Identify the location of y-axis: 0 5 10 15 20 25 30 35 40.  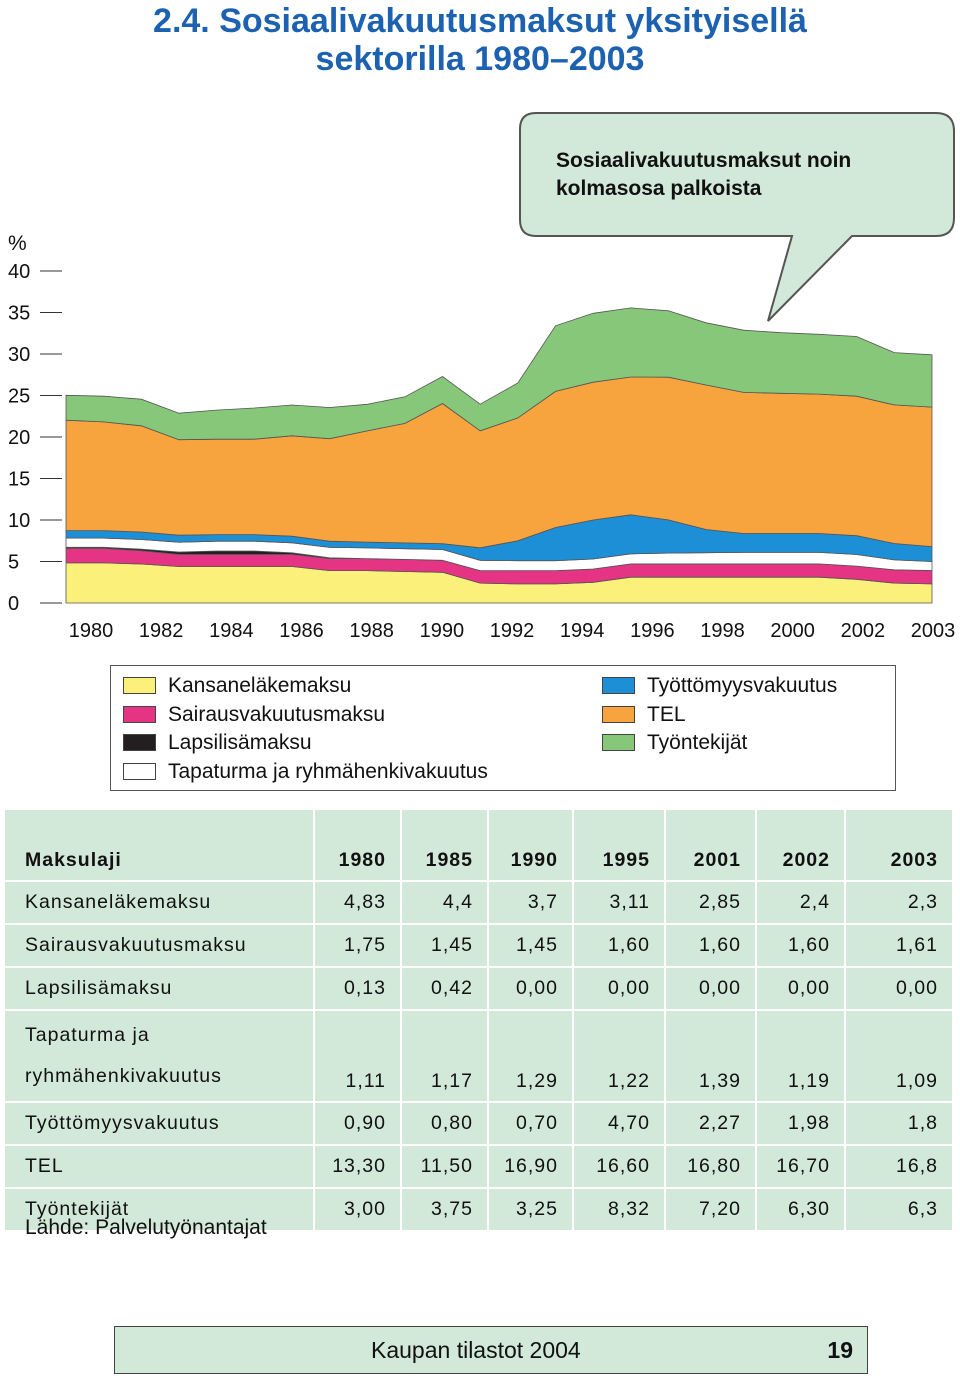
(35, 438).